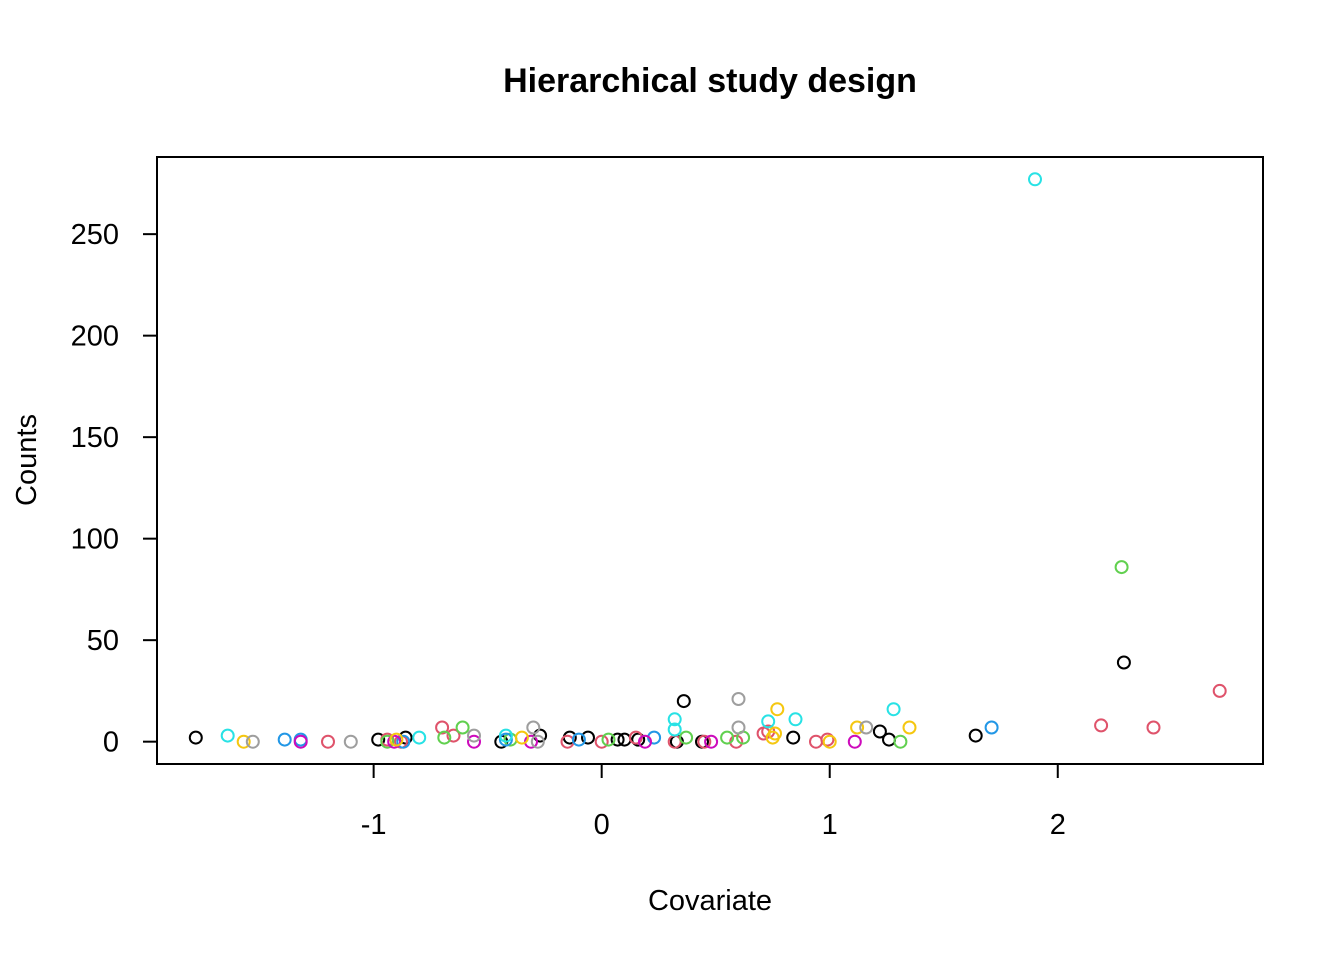 The width and height of the screenshot is (1344, 960). Describe the element at coordinates (95, 438) in the screenshot. I see `y-tick-label: 150` at that location.